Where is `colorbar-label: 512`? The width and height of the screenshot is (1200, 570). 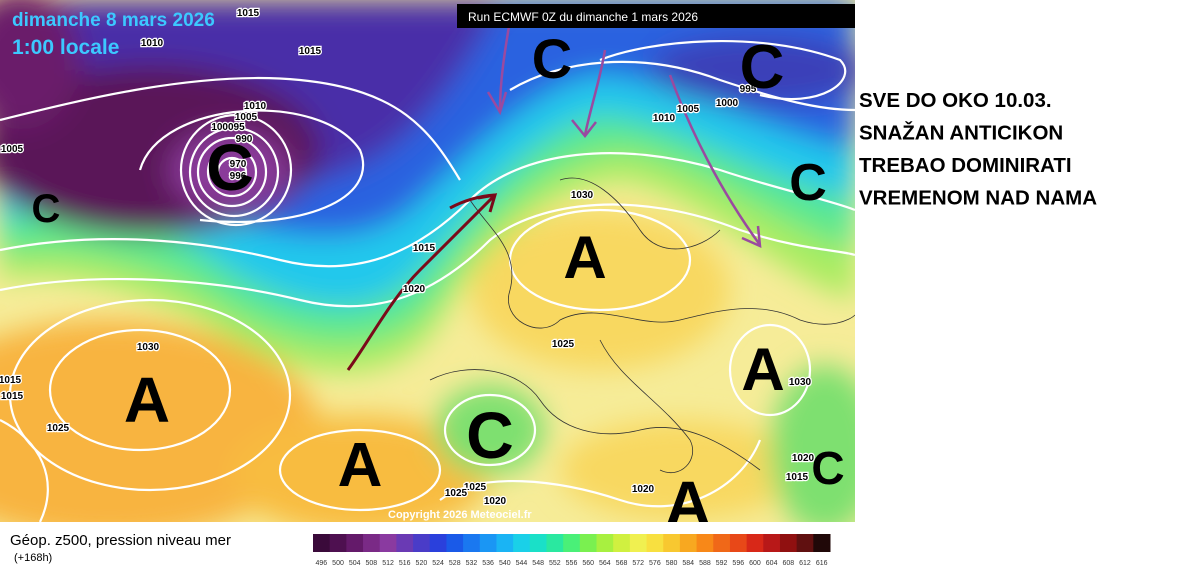 colorbar-label: 512 is located at coordinates (388, 563).